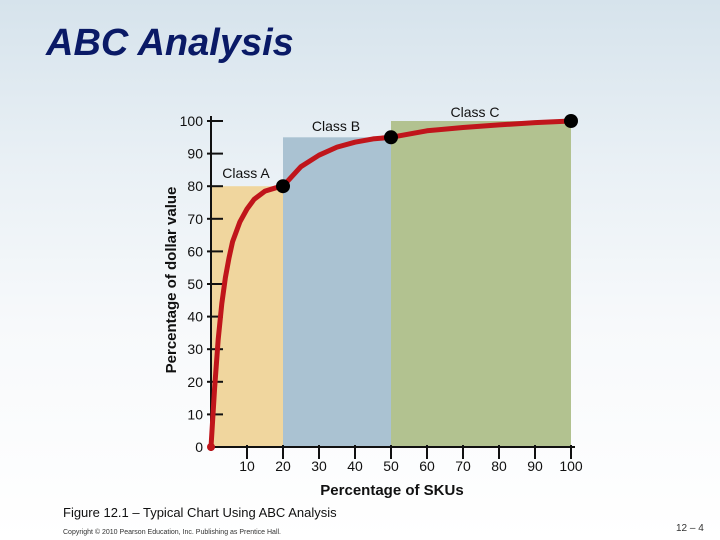  What do you see at coordinates (195, 349) in the screenshot?
I see `y-tick-label: 30` at bounding box center [195, 349].